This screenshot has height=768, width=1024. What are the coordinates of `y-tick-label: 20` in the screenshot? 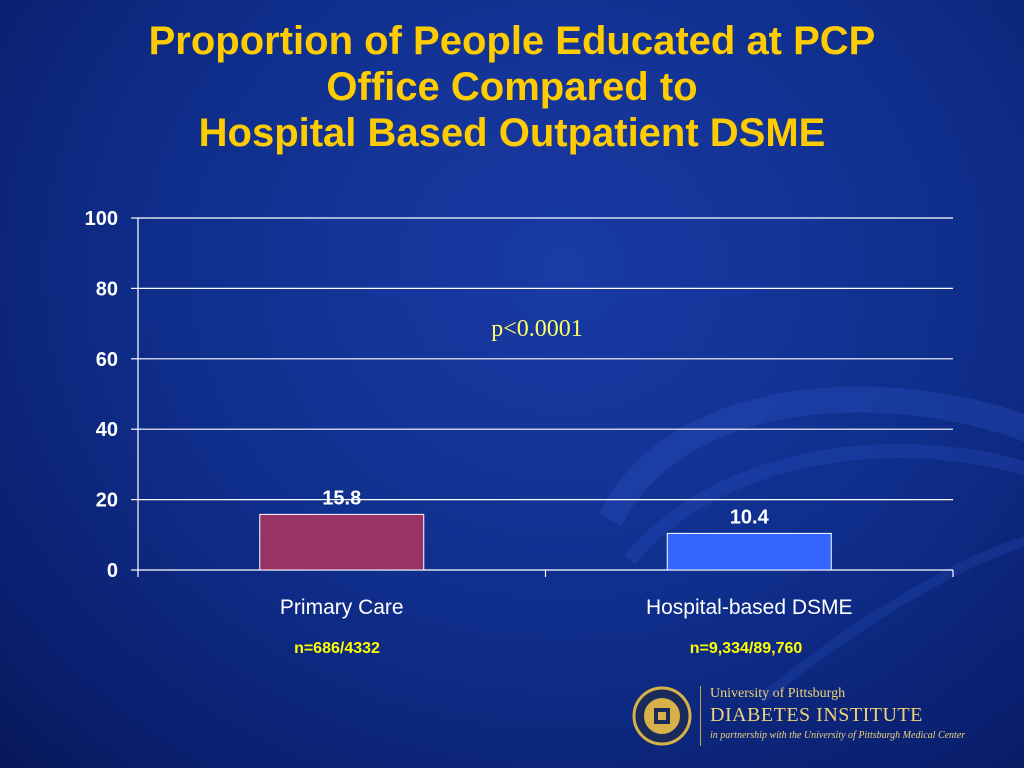 It's located at (107, 501).